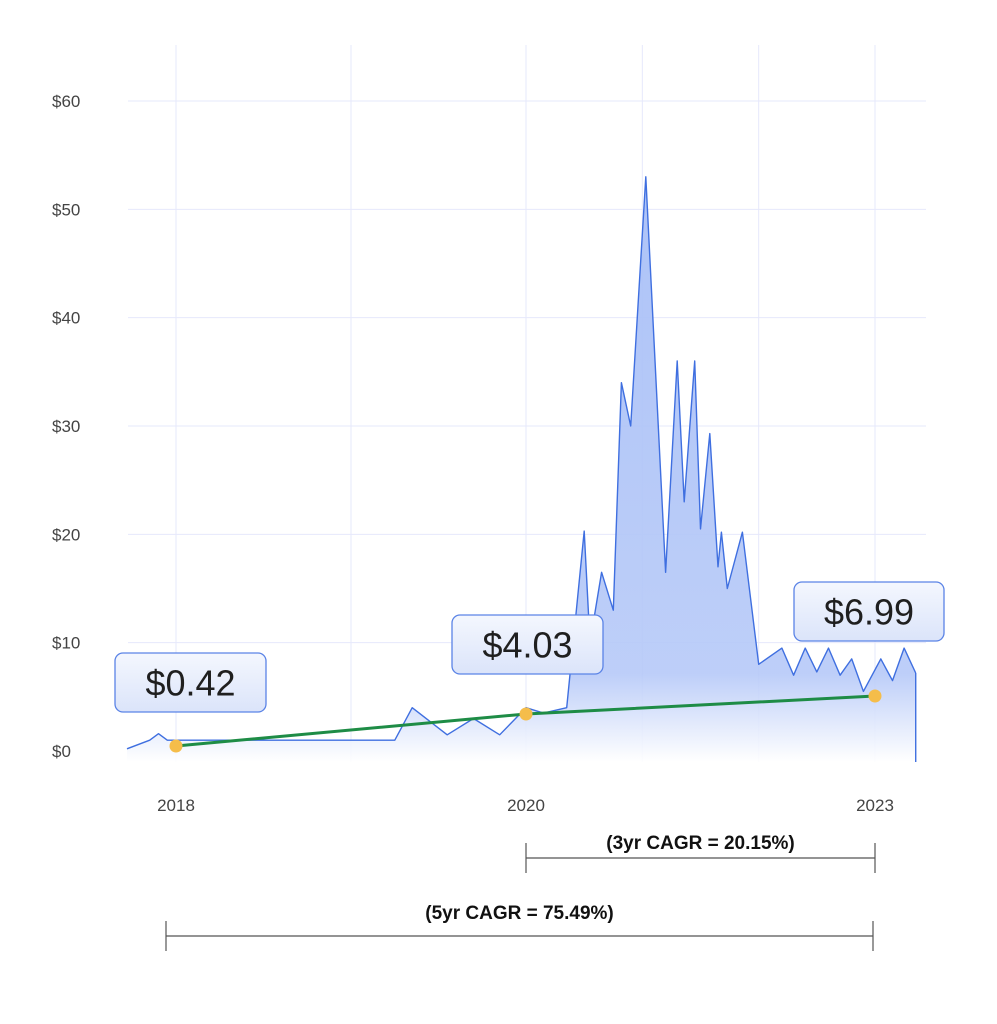  I want to click on x-tick-label: 2018, so click(176, 805).